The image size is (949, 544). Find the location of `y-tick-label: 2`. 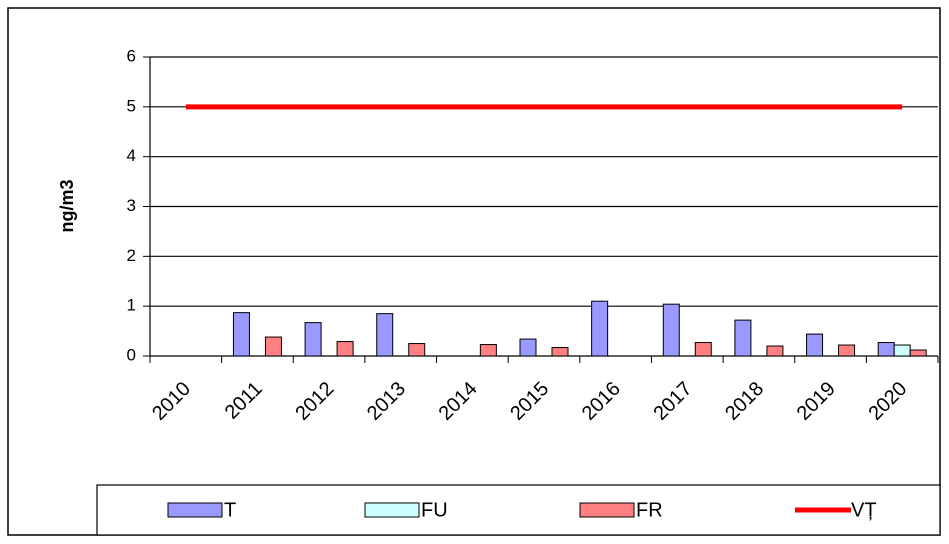

y-tick-label: 2 is located at coordinates (131, 255).